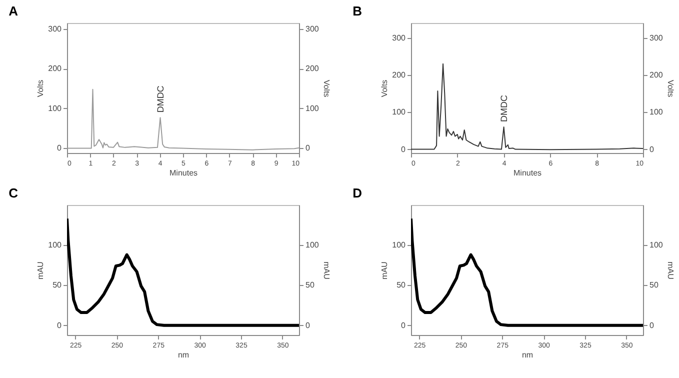  What do you see at coordinates (13, 10) in the screenshot?
I see `chart-title: A` at bounding box center [13, 10].